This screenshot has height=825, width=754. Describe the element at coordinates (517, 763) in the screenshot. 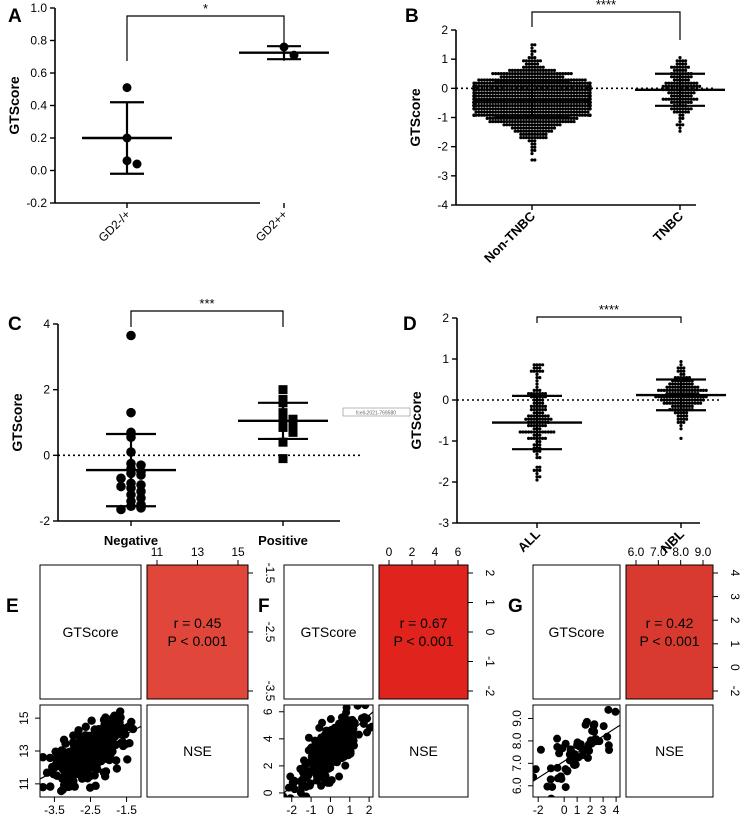

I see `y-tick-label: 7.0` at that location.